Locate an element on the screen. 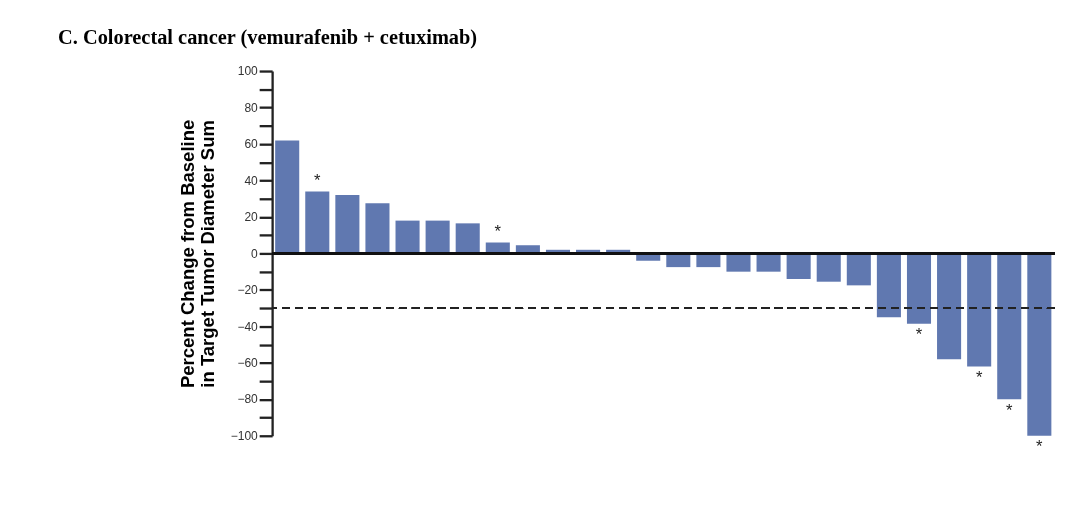 This screenshot has height=516, width=1084. y-tick-label: 100 is located at coordinates (248, 71).